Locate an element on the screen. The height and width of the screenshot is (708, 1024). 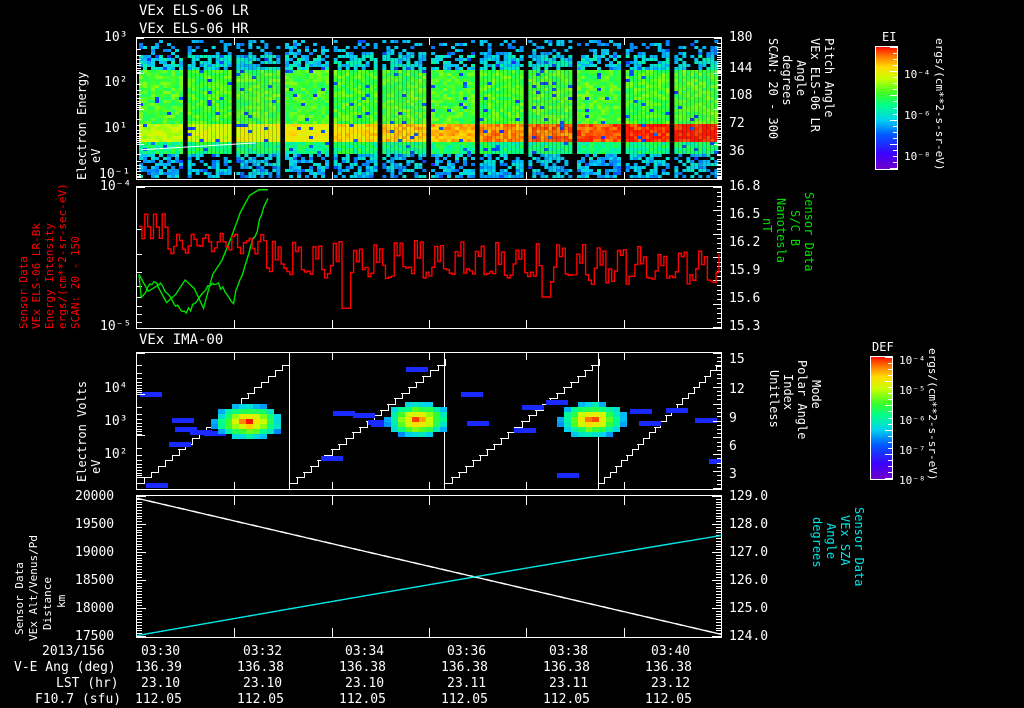
time-row-label-1: V-E Ang (deg) is located at coordinates (65, 667).